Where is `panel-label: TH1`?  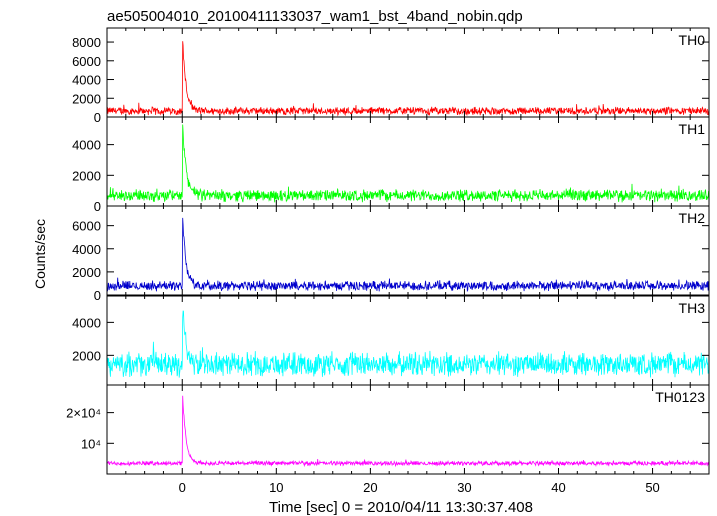
panel-label: TH1 is located at coordinates (692, 129).